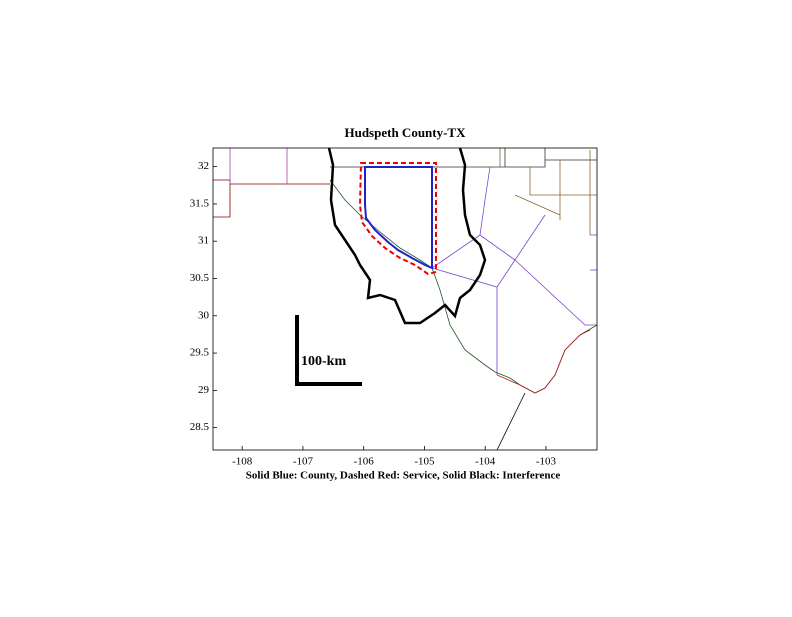  Describe the element at coordinates (200, 203) in the screenshot. I see `y-tick-label: 31.5` at that location.